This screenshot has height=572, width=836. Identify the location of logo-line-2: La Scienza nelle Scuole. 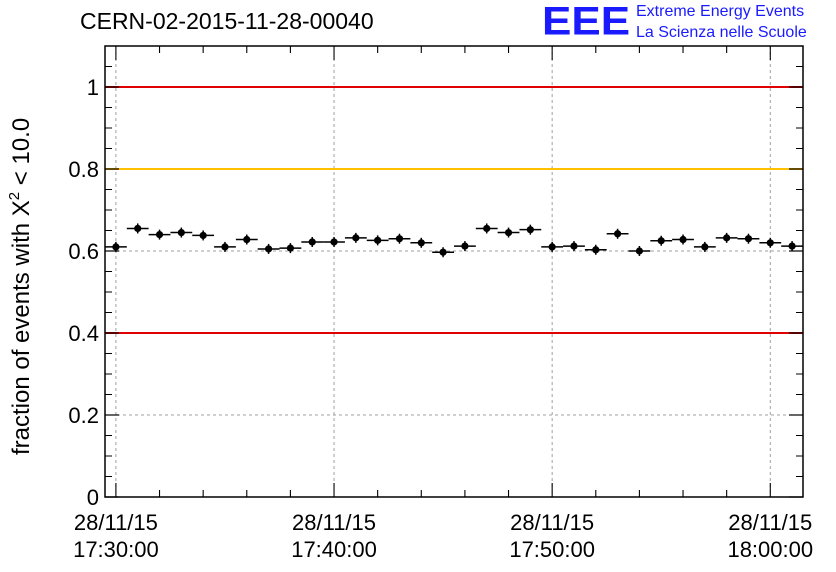
(721, 32).